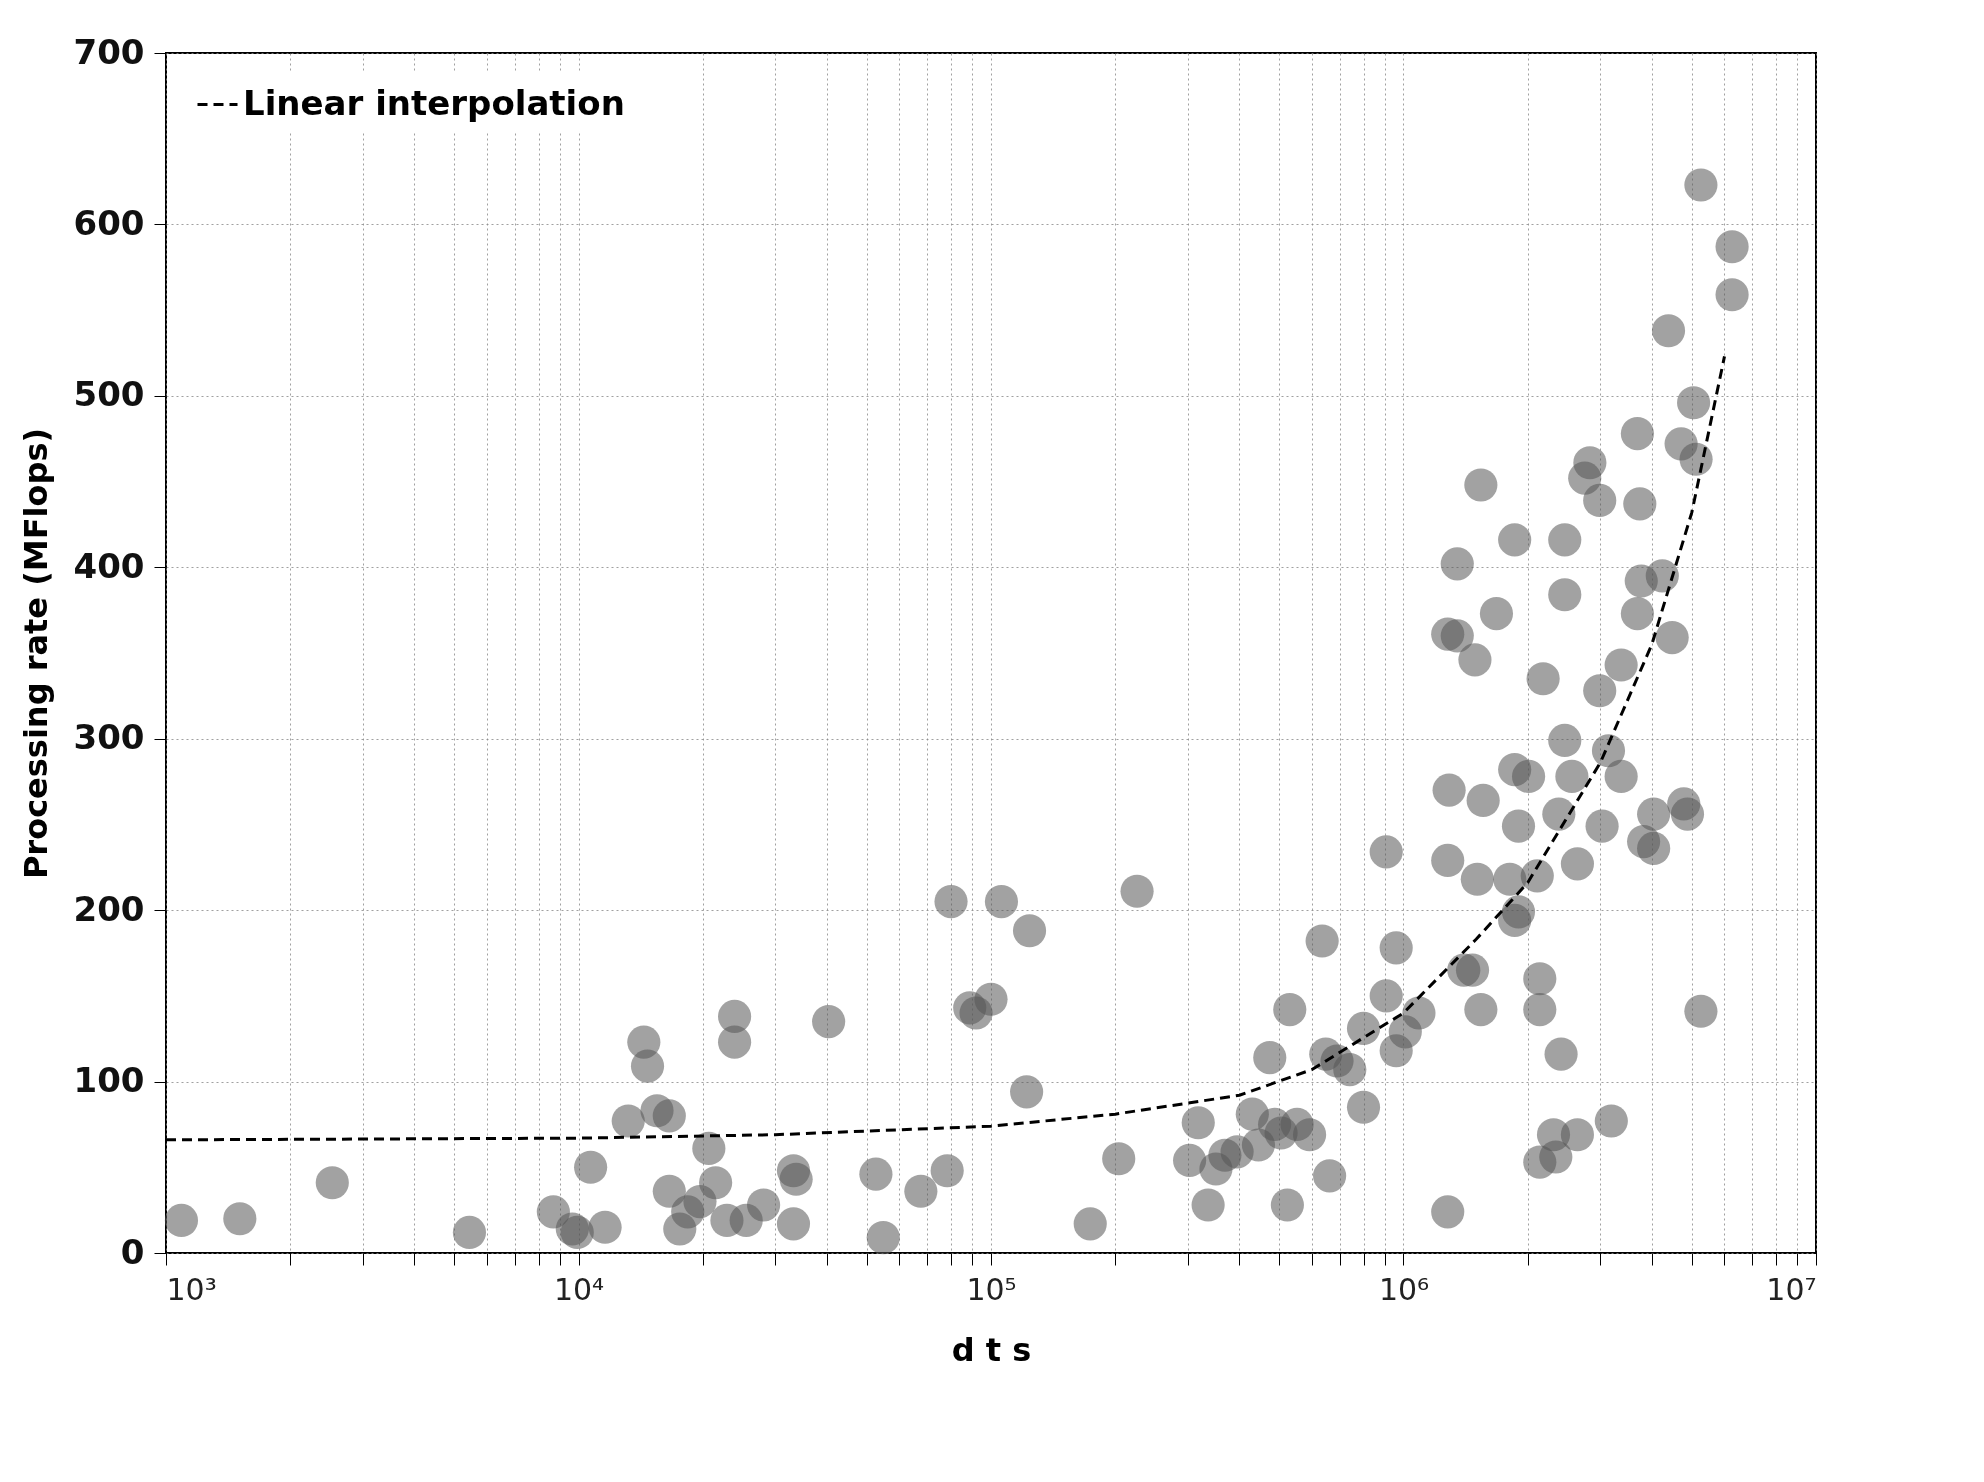  Describe the element at coordinates (109, 737) in the screenshot. I see `y-tick-label: 300` at that location.